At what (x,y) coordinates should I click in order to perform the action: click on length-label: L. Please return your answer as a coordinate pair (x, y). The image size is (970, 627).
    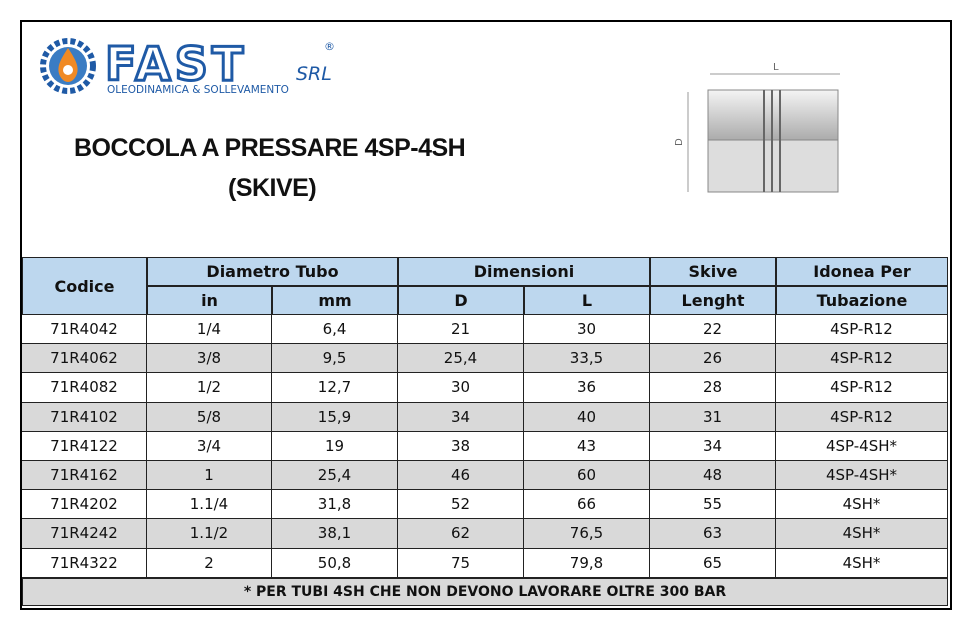
    Looking at the image, I should click on (776, 67).